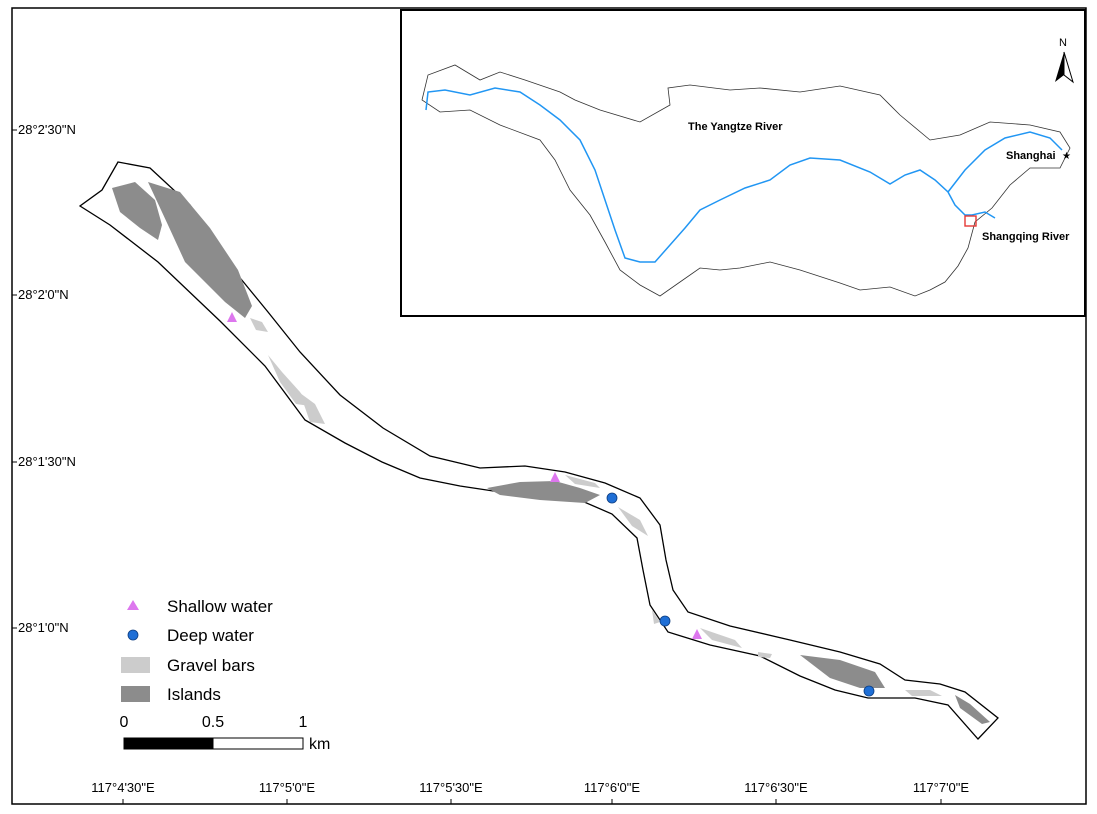  What do you see at coordinates (133, 605) in the screenshot?
I see `legend-shallow-symbol` at bounding box center [133, 605].